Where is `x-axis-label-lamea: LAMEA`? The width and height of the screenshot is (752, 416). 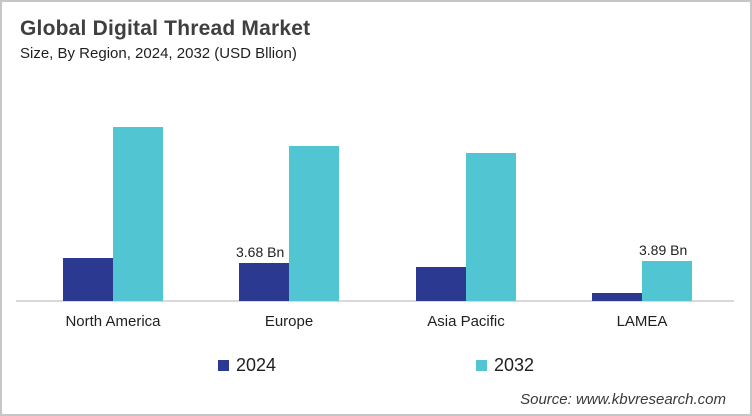
x-axis-label-lamea: LAMEA is located at coordinates (642, 321).